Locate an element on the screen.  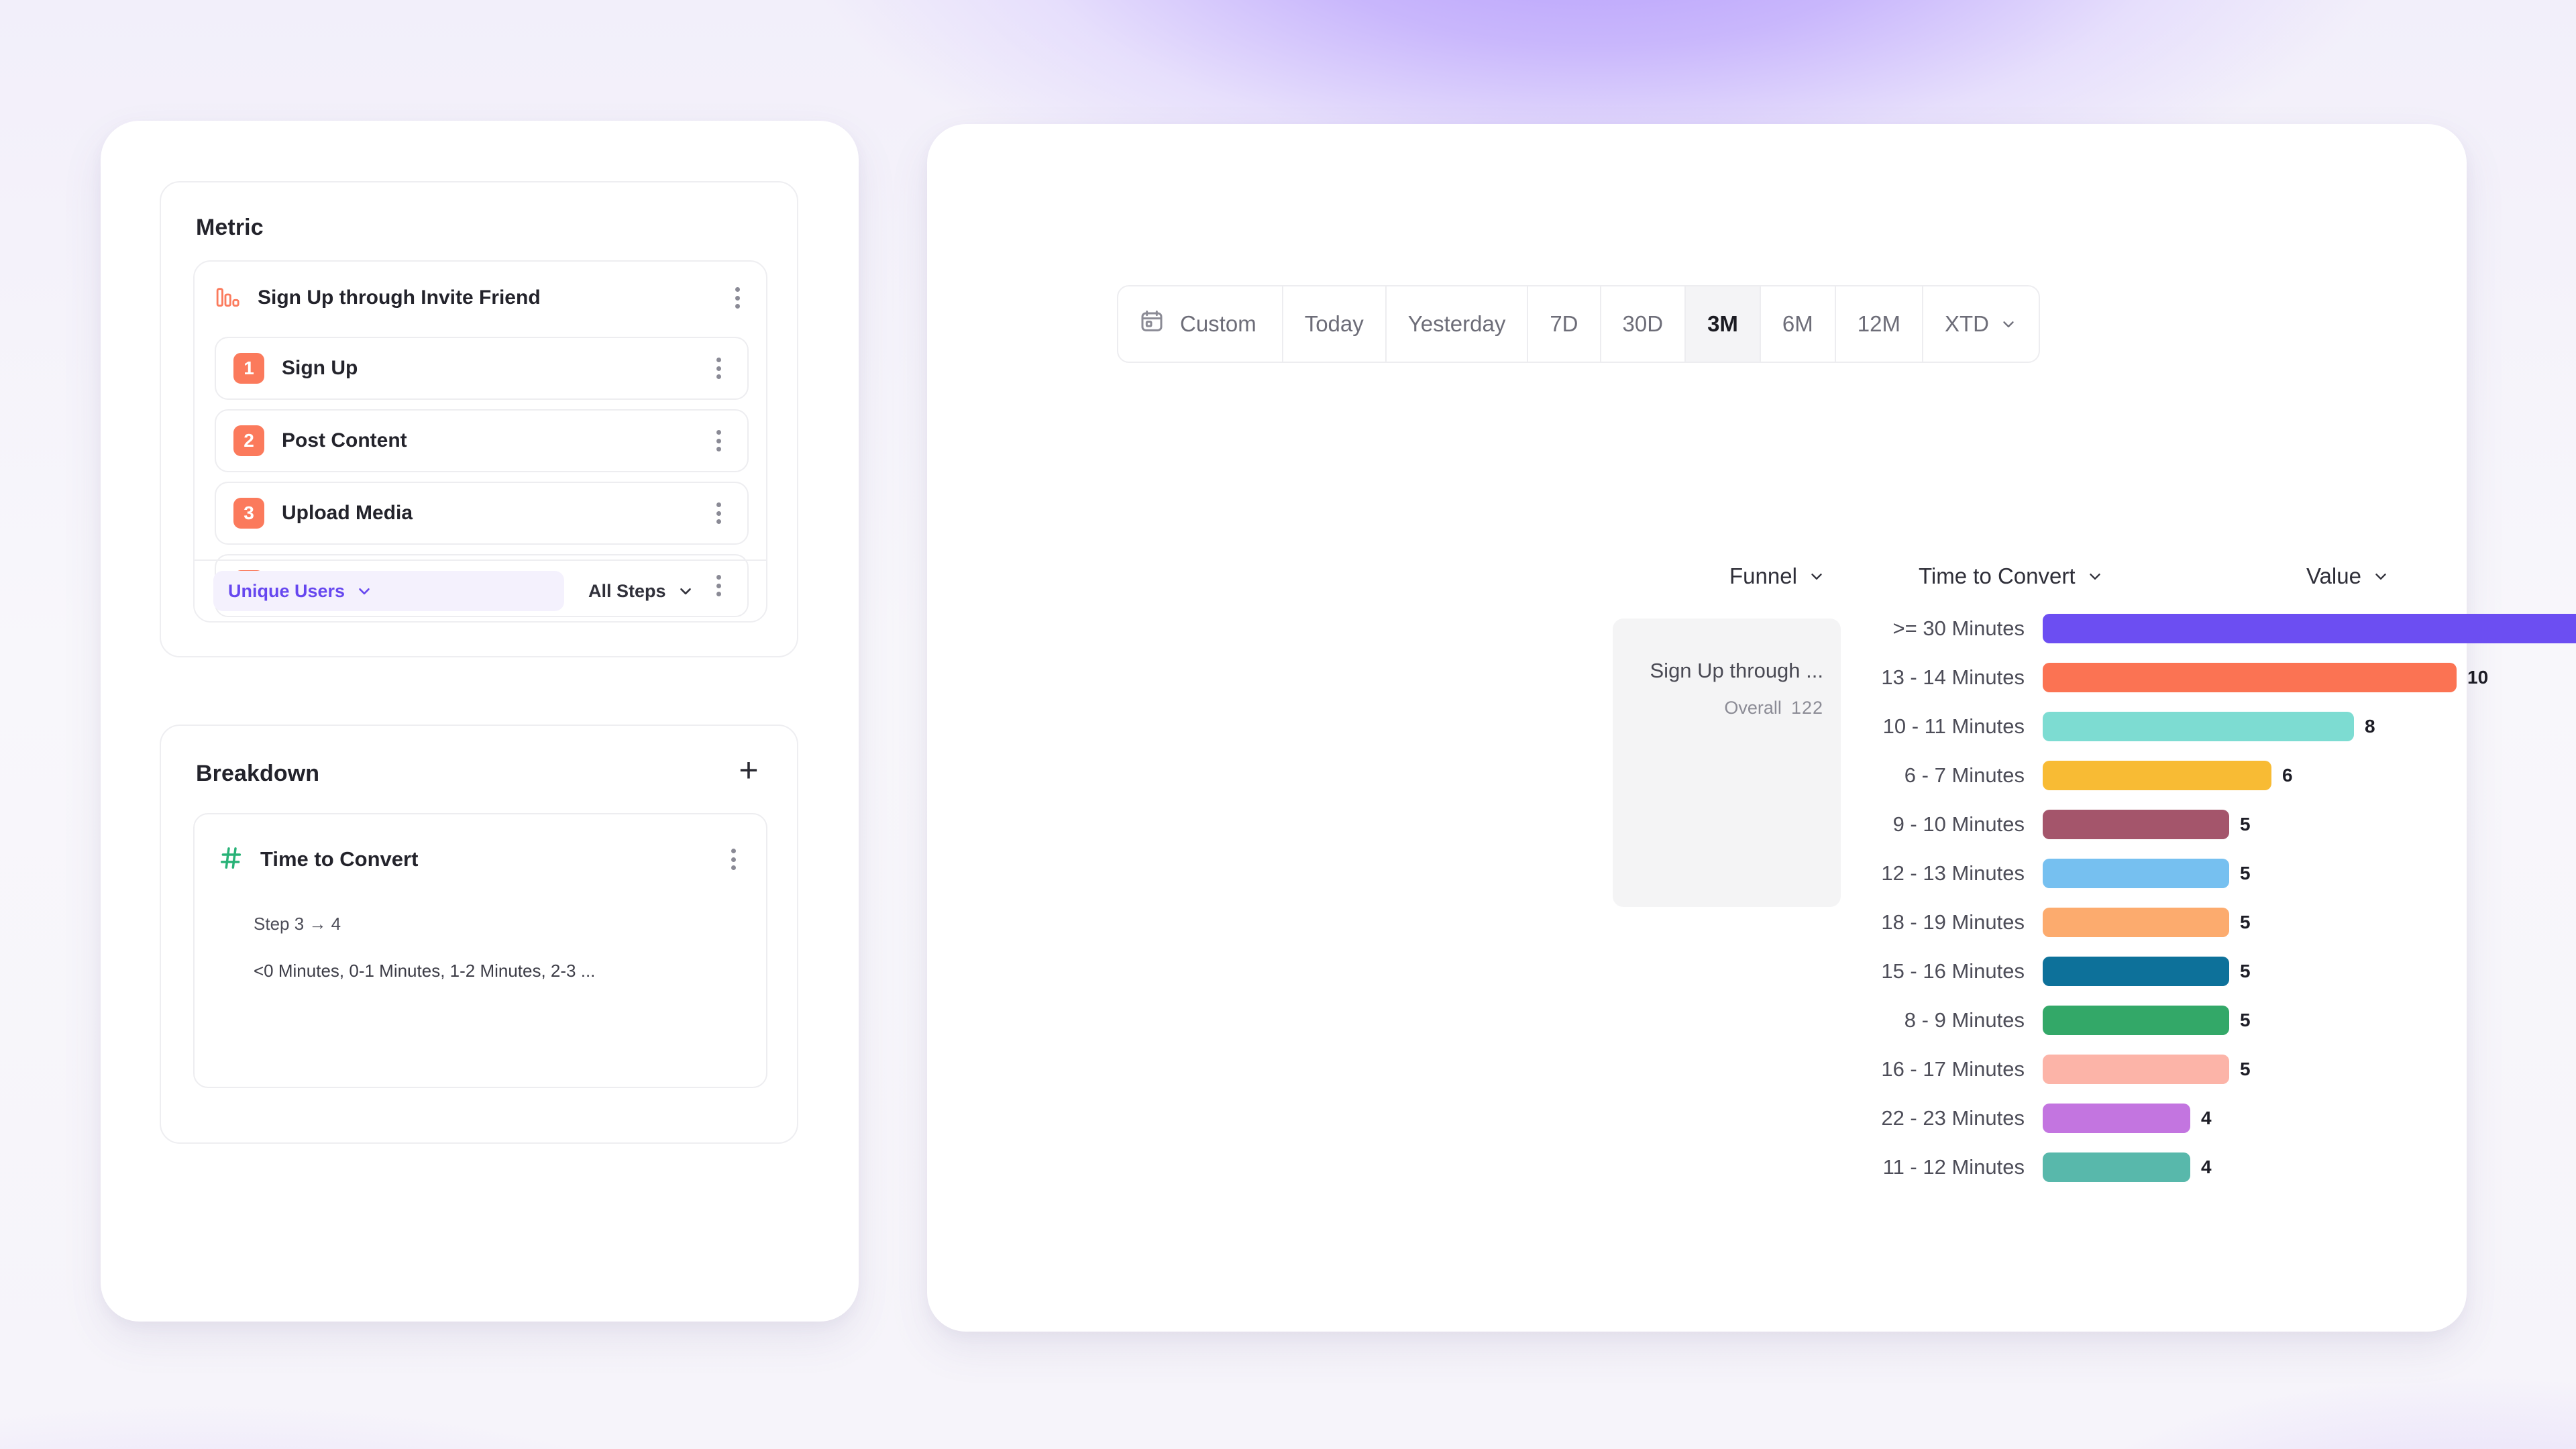
step-number-badge: 2 is located at coordinates (248, 440).